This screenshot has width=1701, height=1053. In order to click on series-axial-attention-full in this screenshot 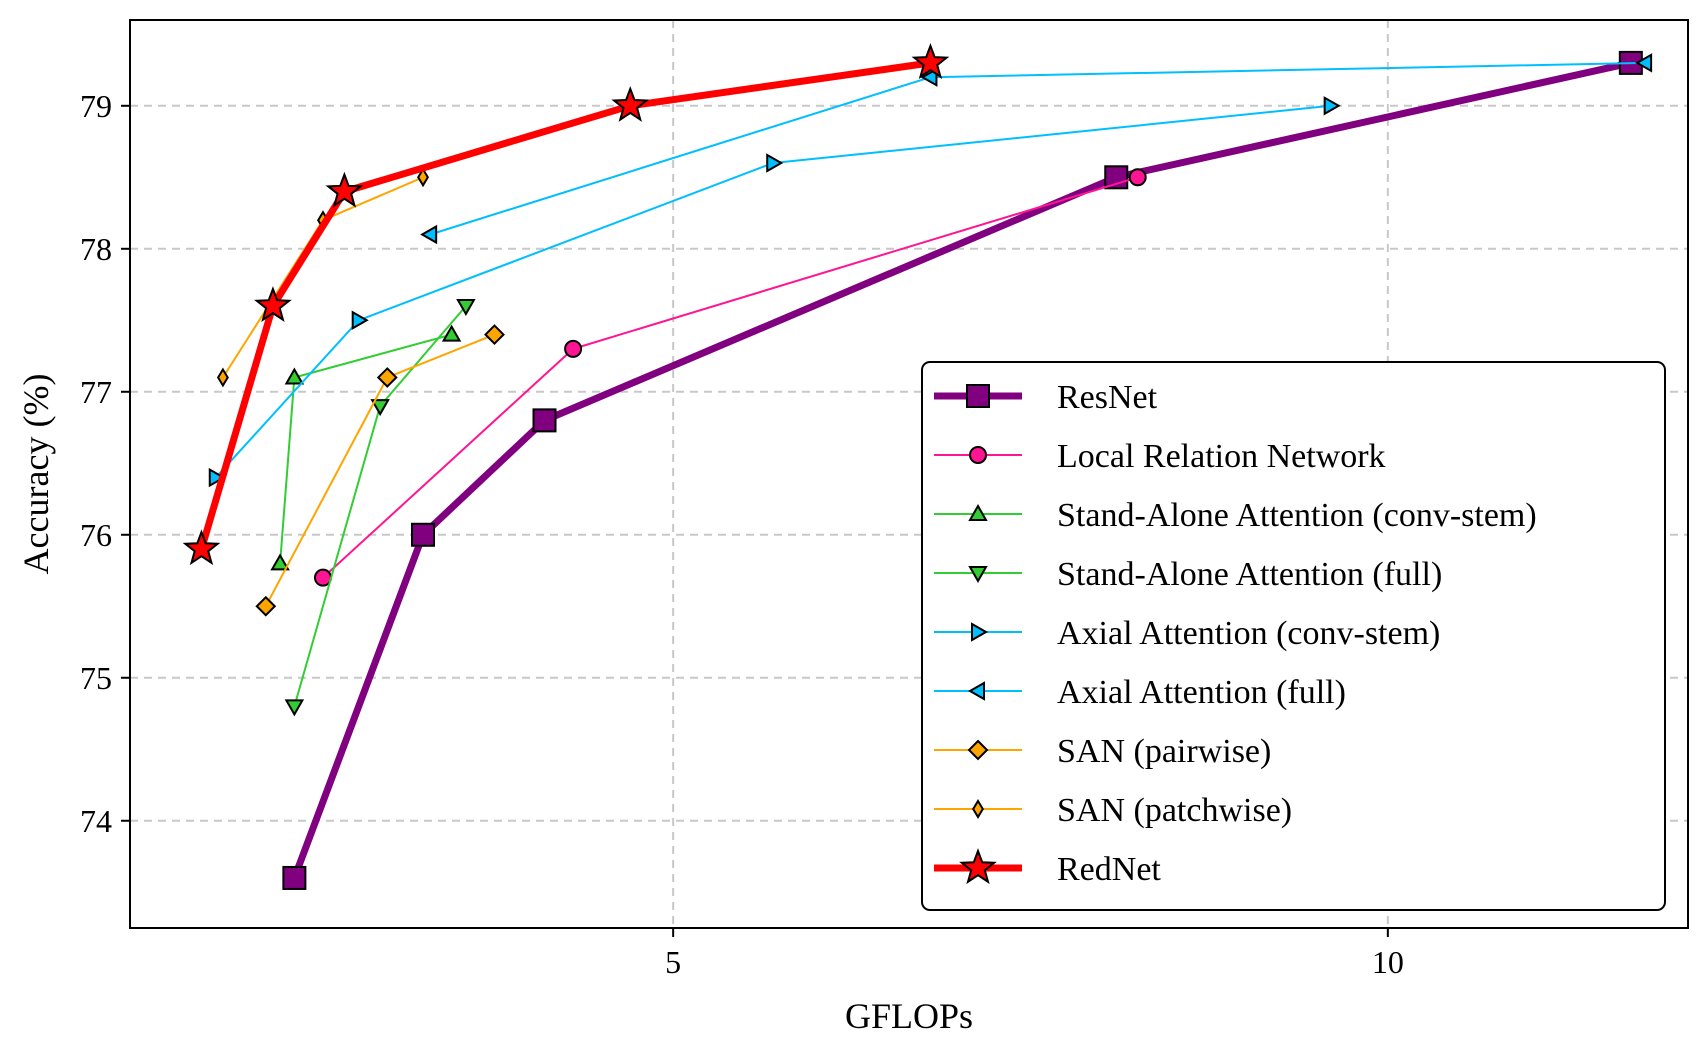, I will do `click(1036, 149)`.